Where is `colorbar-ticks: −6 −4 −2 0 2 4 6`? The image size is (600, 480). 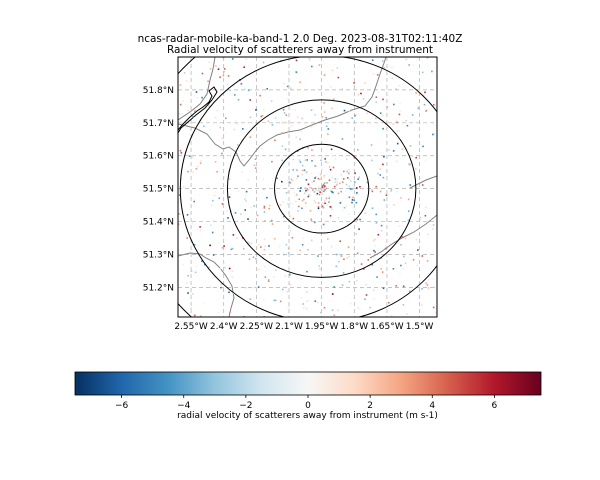 colorbar-ticks: −6 −4 −2 0 2 4 6 is located at coordinates (306, 403).